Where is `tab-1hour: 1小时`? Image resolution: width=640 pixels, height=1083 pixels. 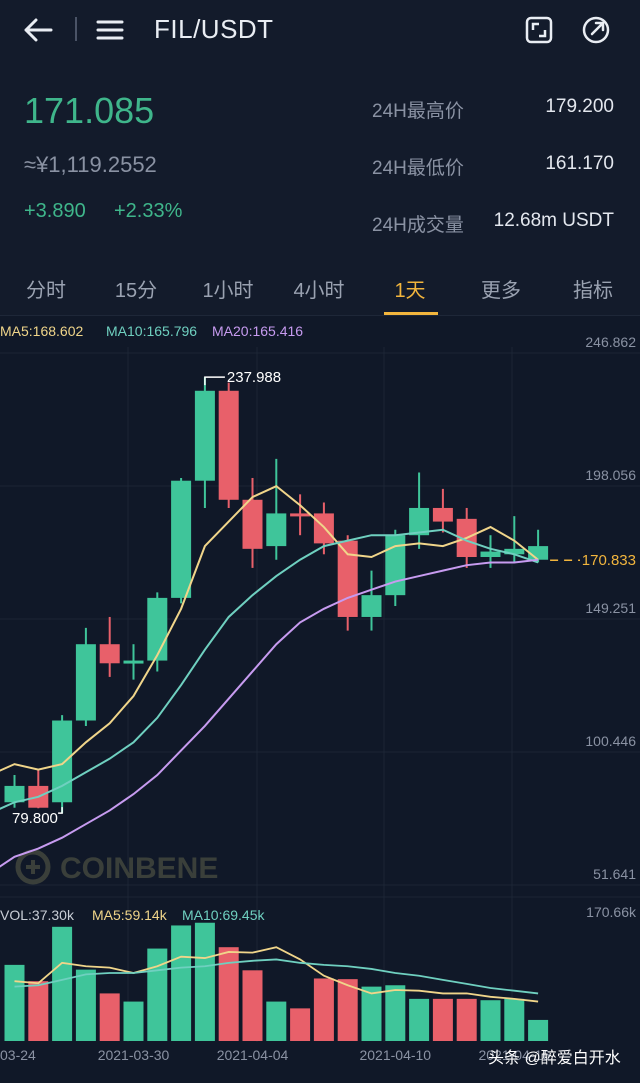 tab-1hour: 1小时 is located at coordinates (228, 291).